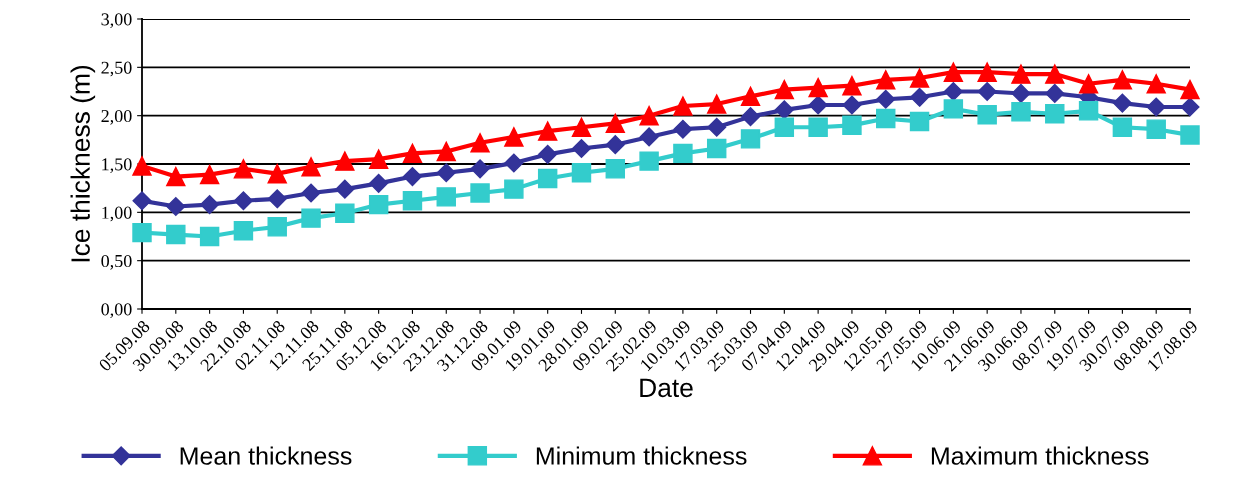  What do you see at coordinates (1040, 455) in the screenshot?
I see `legend-label: Maximum thickness` at bounding box center [1040, 455].